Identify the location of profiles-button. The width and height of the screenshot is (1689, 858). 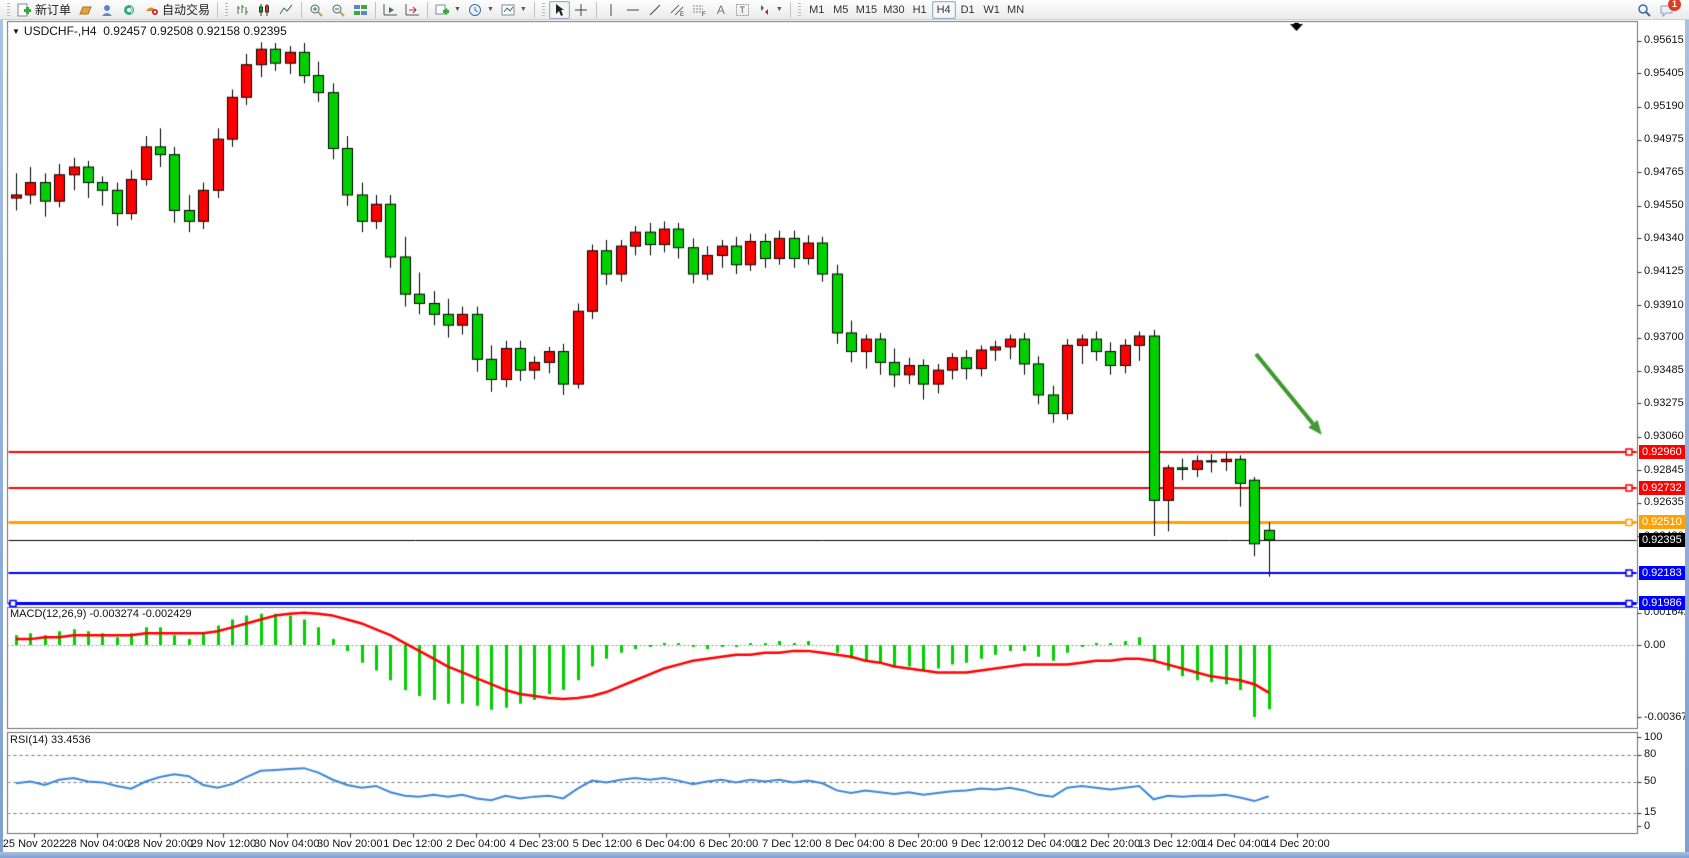
(85, 10).